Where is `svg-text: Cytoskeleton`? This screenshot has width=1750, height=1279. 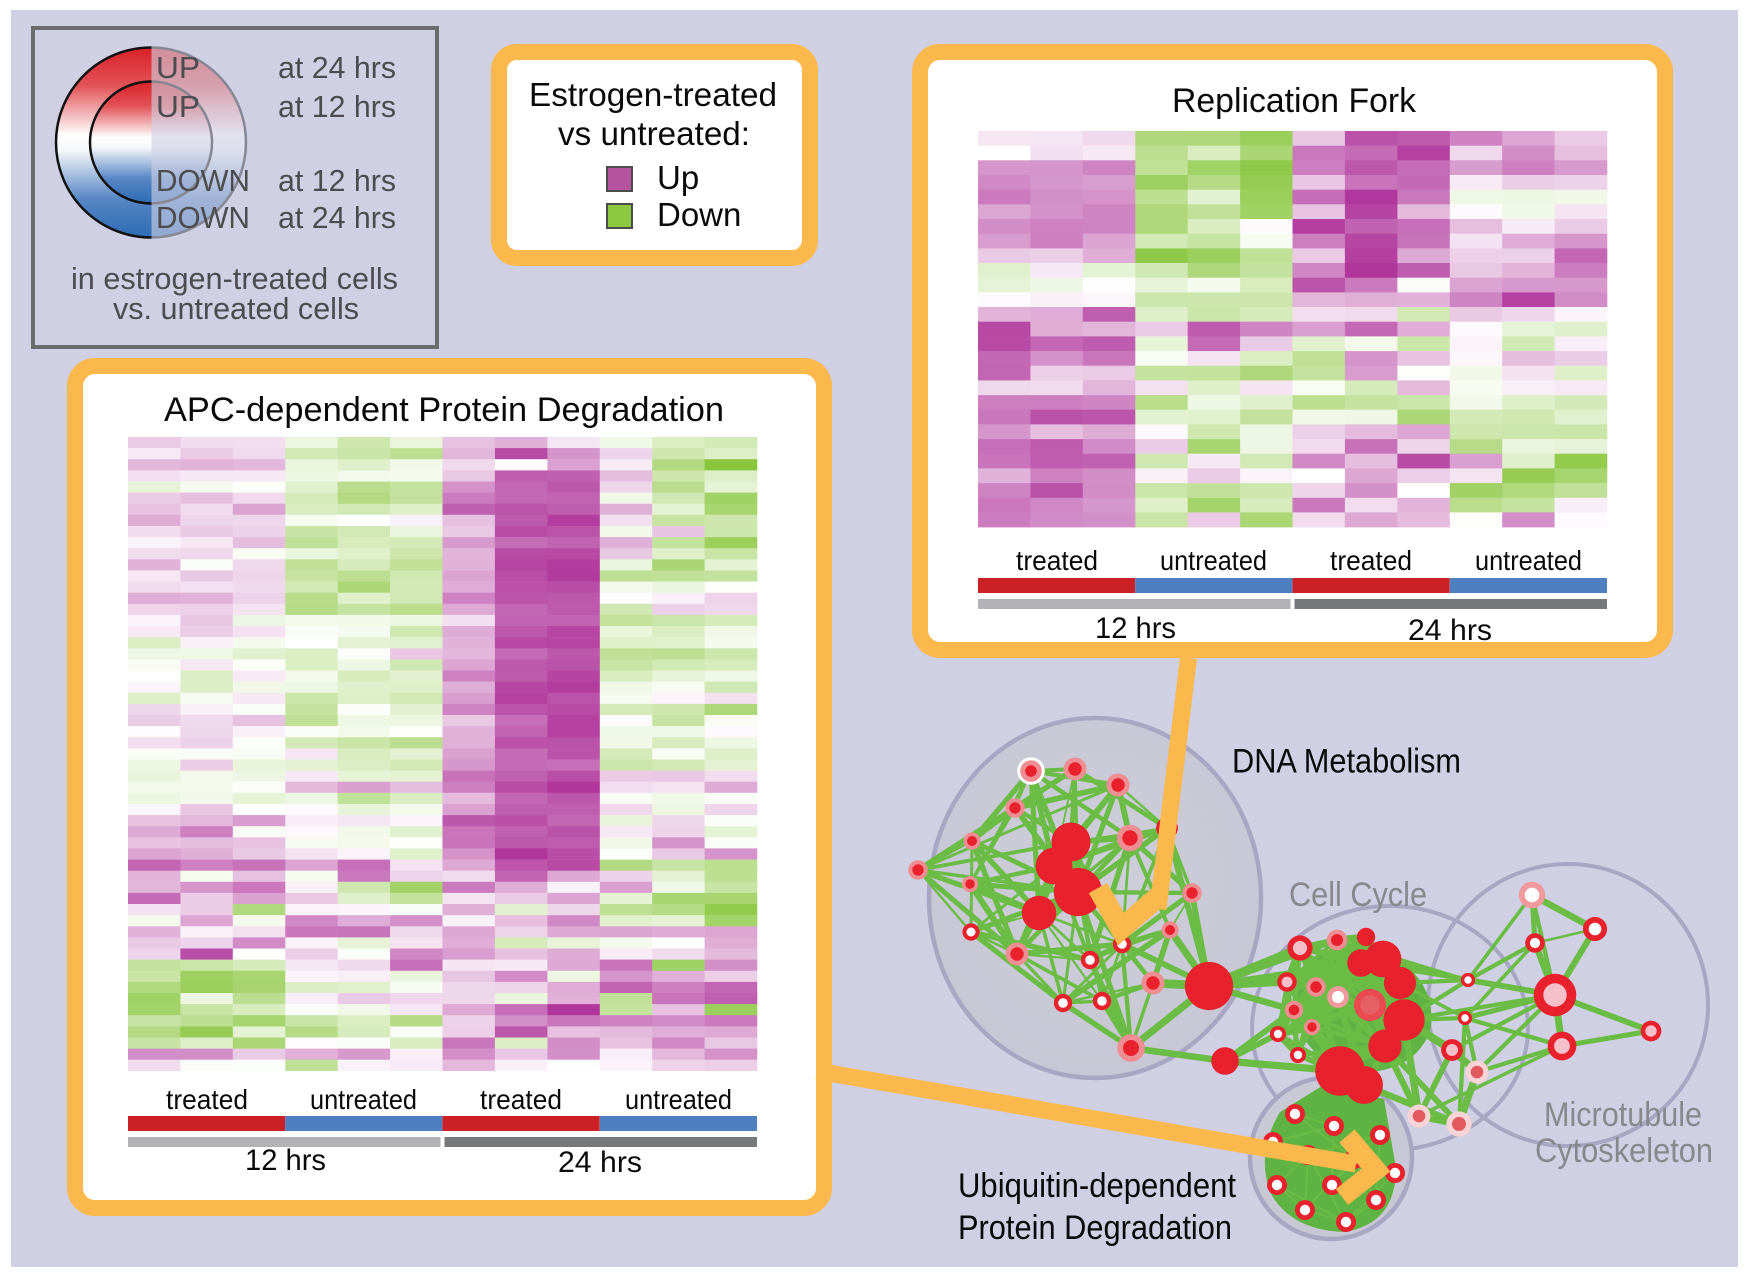
svg-text: Cytoskeleton is located at coordinates (1624, 1151).